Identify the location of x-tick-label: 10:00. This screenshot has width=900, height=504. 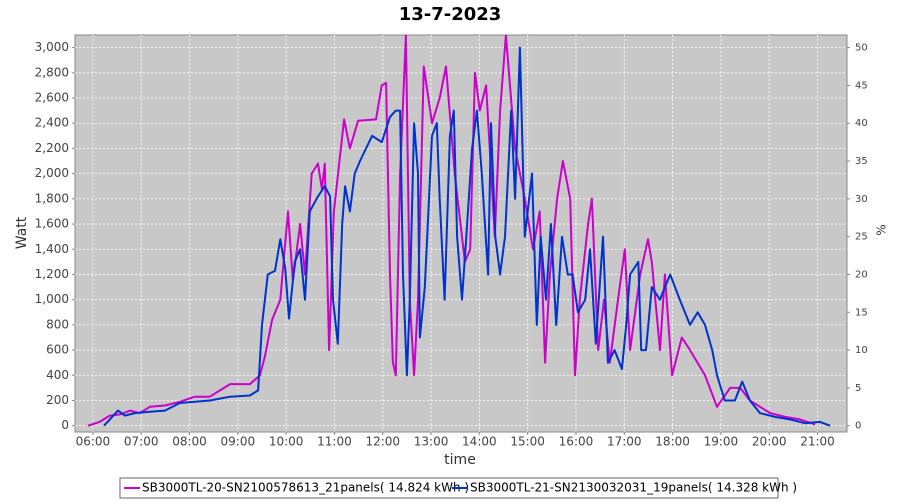
(286, 442).